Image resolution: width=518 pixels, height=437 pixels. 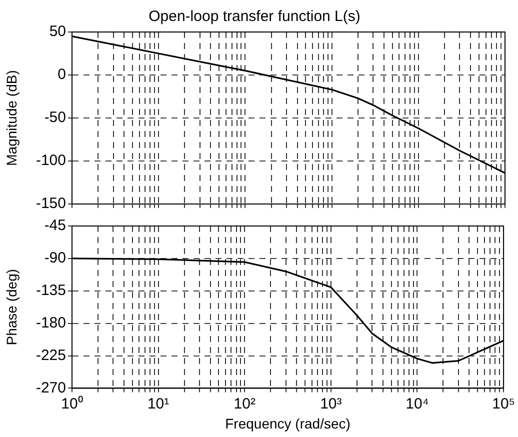 What do you see at coordinates (287, 423) in the screenshot?
I see `x-axis-title: Frequency (rad/sec)` at bounding box center [287, 423].